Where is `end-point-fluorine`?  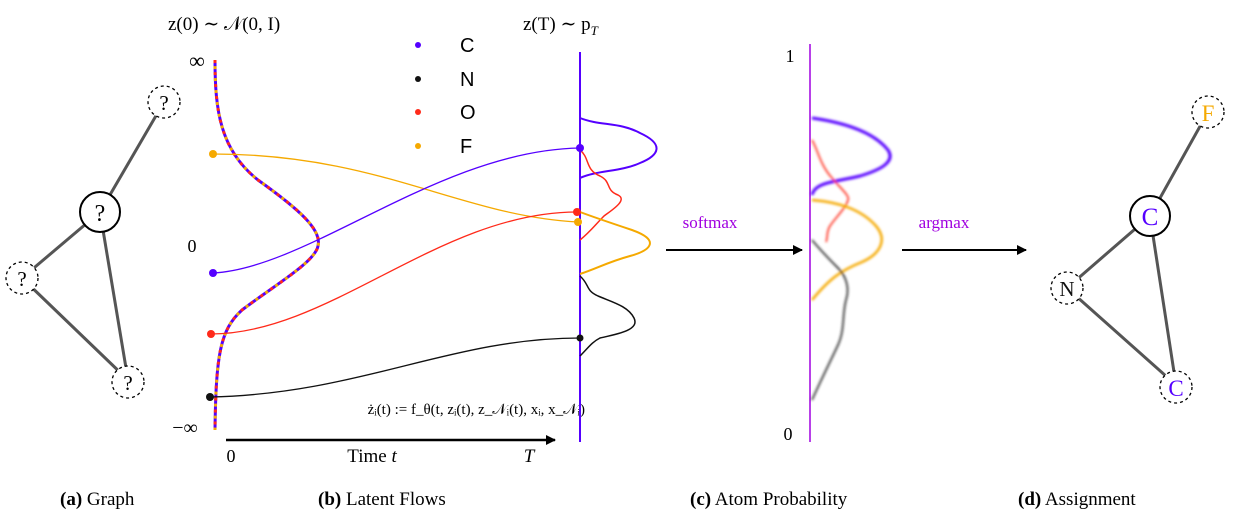
end-point-fluorine is located at coordinates (578, 222).